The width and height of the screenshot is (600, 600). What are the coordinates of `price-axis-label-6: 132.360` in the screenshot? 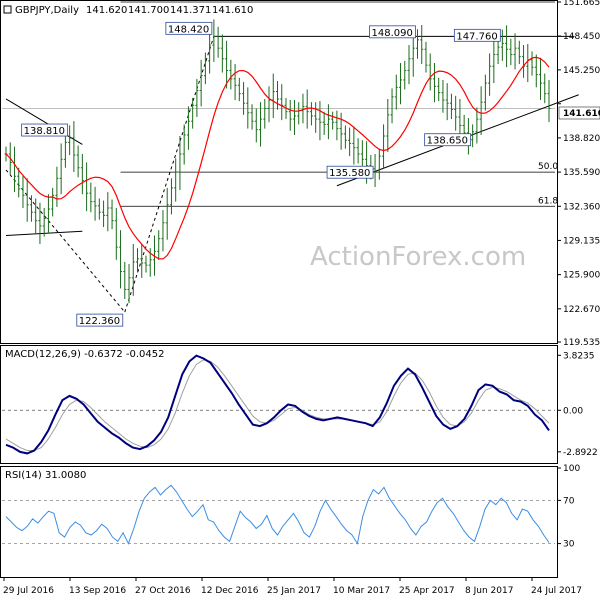 It's located at (581, 207).